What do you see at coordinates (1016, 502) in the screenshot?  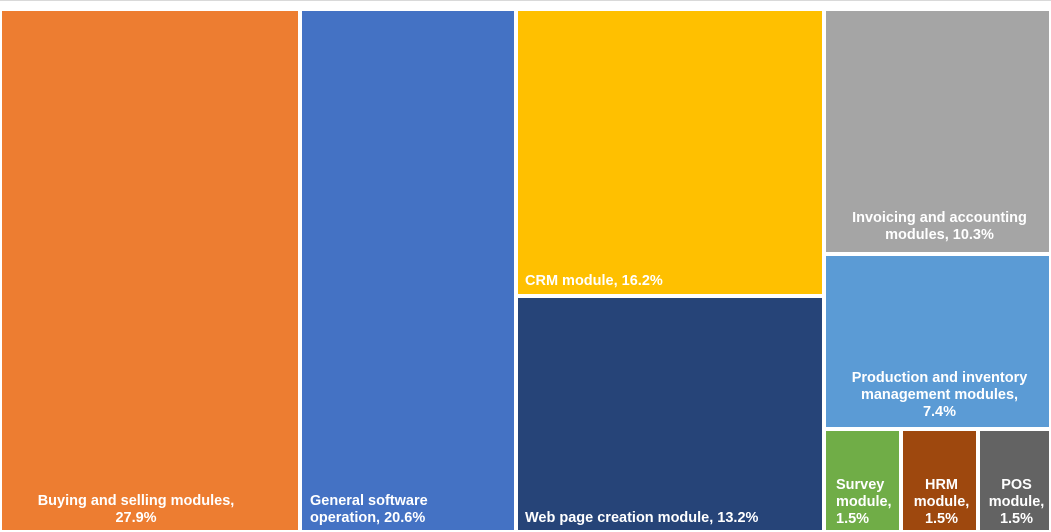 I see `tile-label-pos-module: POS module, 1.5%` at bounding box center [1016, 502].